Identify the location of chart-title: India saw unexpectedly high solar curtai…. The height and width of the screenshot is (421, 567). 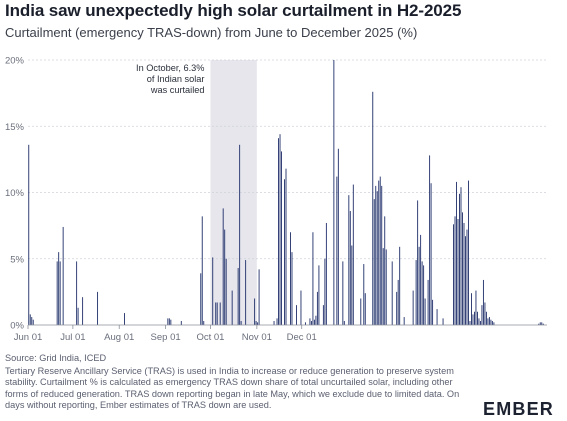
(233, 10).